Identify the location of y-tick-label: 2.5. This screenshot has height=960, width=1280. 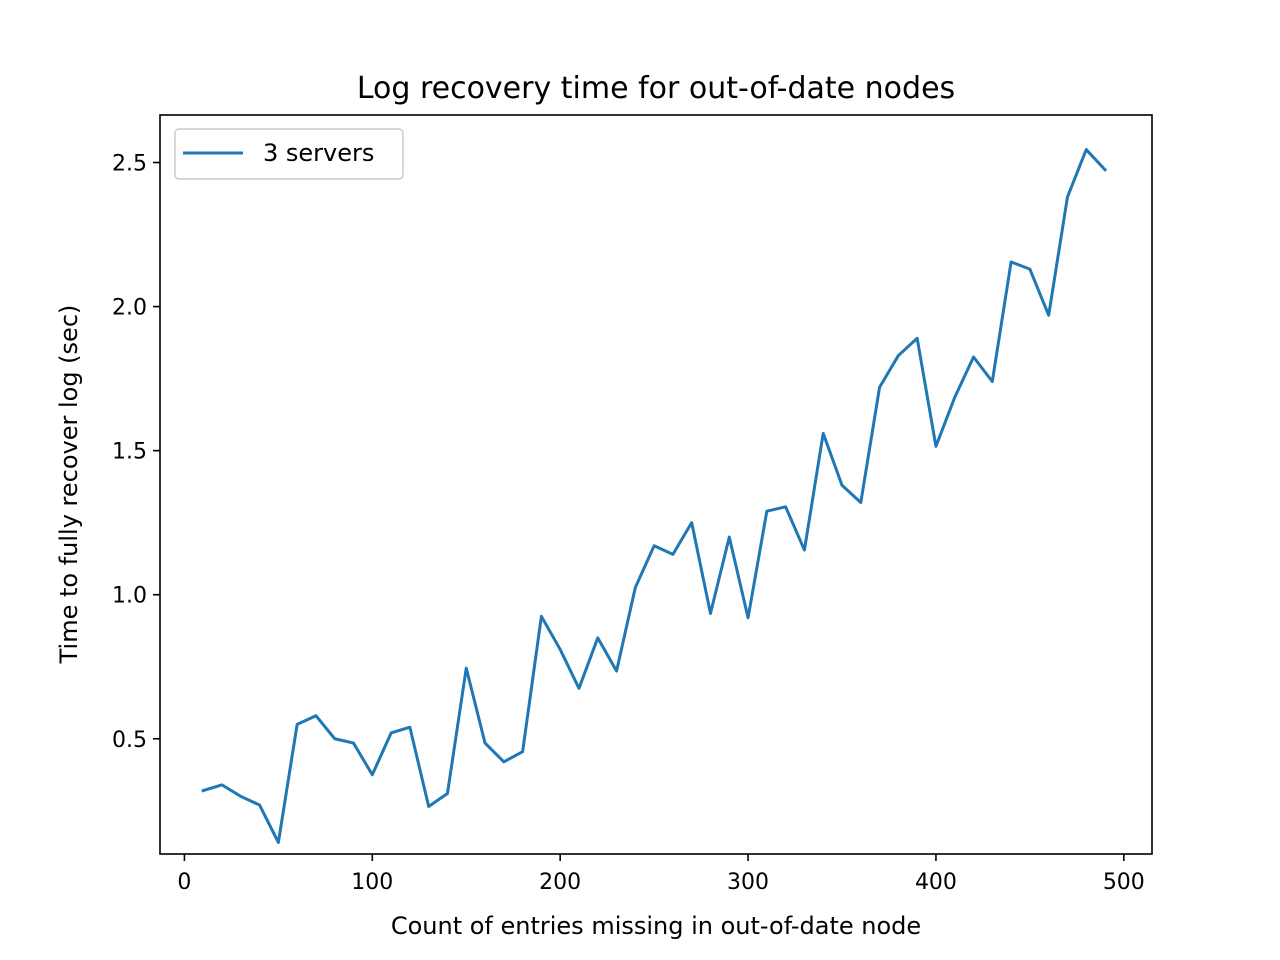
(129, 164).